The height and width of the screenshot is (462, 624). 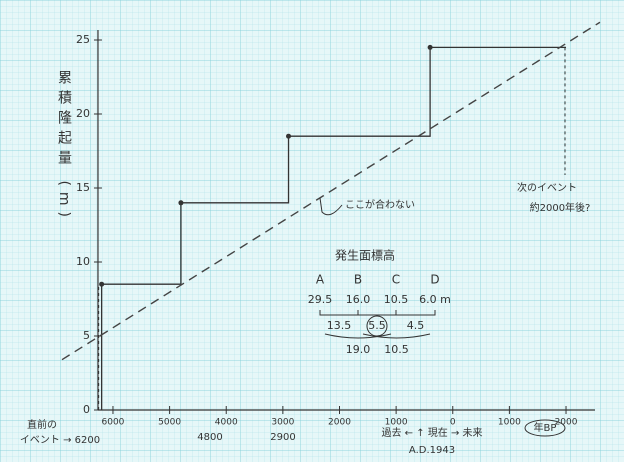 What do you see at coordinates (431, 433) in the screenshot?
I see `annotation: 過去 ← ↑ 現在 → 未来` at bounding box center [431, 433].